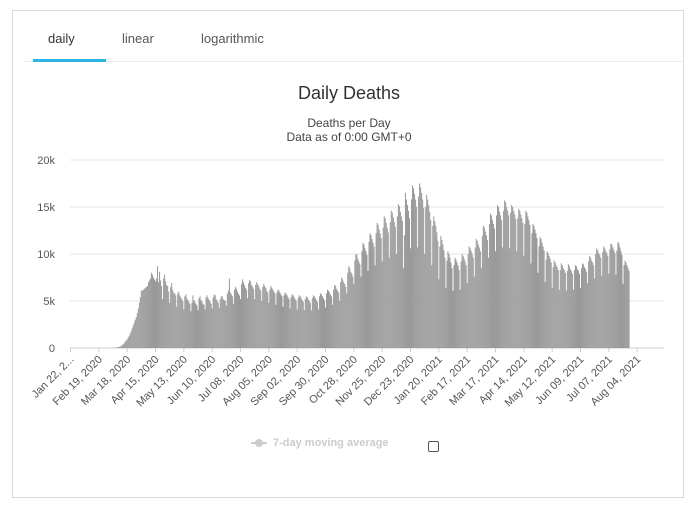 This screenshot has height=514, width=698. I want to click on x-tick-label: Aug 04, 2021, so click(616, 381).